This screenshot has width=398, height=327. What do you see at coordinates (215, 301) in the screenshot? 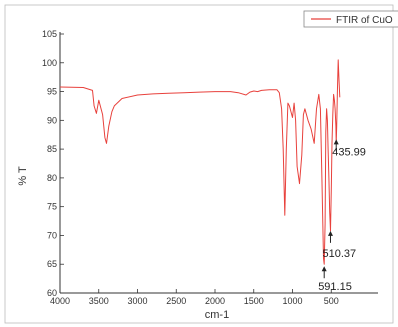
I see `x-tick-label: 2000` at bounding box center [215, 301].